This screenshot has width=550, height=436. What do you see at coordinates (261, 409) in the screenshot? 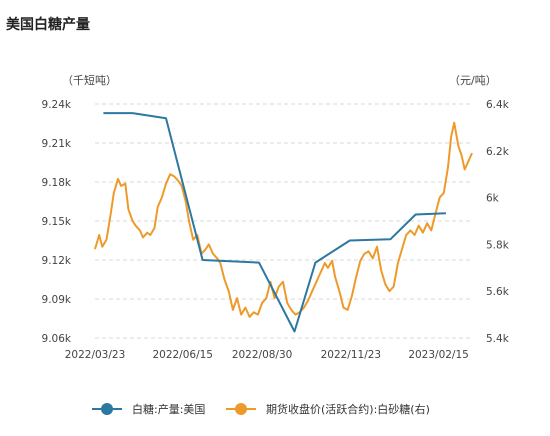
I see `legend: 白糖:产量:美国 期货收盘价(活跃合约):白砂糖(右)` at bounding box center [261, 409].